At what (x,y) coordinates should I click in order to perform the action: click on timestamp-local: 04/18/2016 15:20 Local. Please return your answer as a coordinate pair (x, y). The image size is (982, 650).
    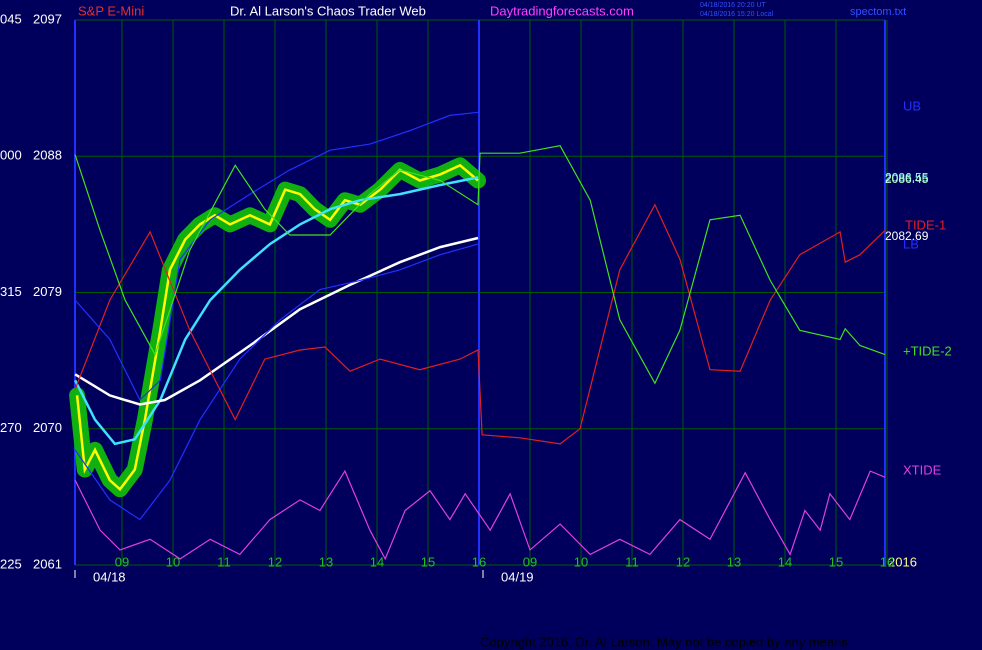
    Looking at the image, I should click on (737, 14).